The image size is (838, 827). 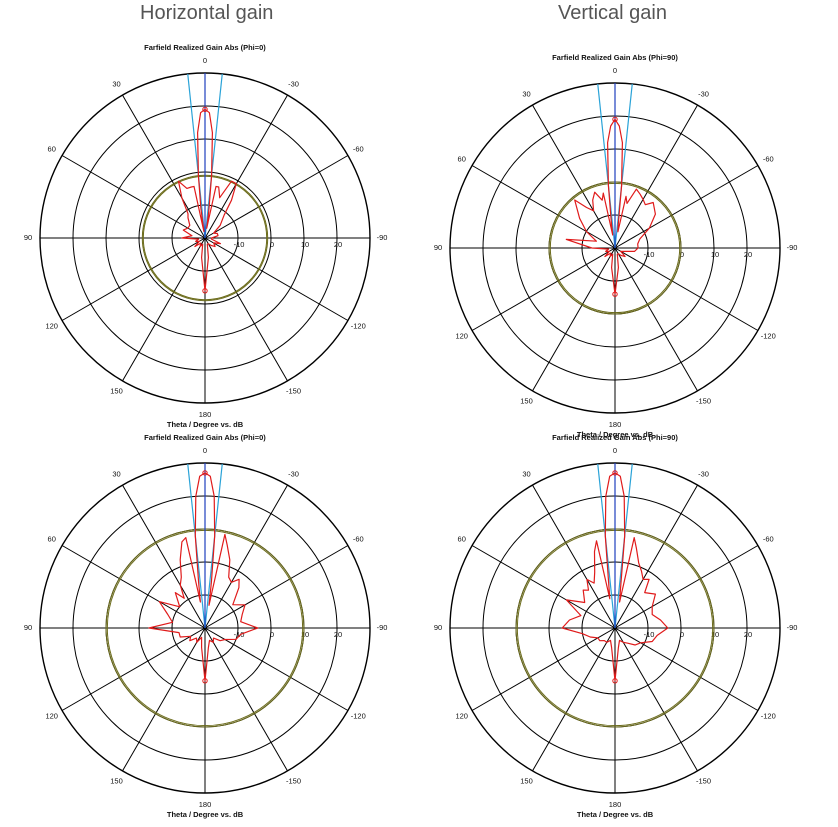 What do you see at coordinates (205, 47) in the screenshot?
I see `chart-title: Farfield Realized Gain Abs (Phi=0)` at bounding box center [205, 47].